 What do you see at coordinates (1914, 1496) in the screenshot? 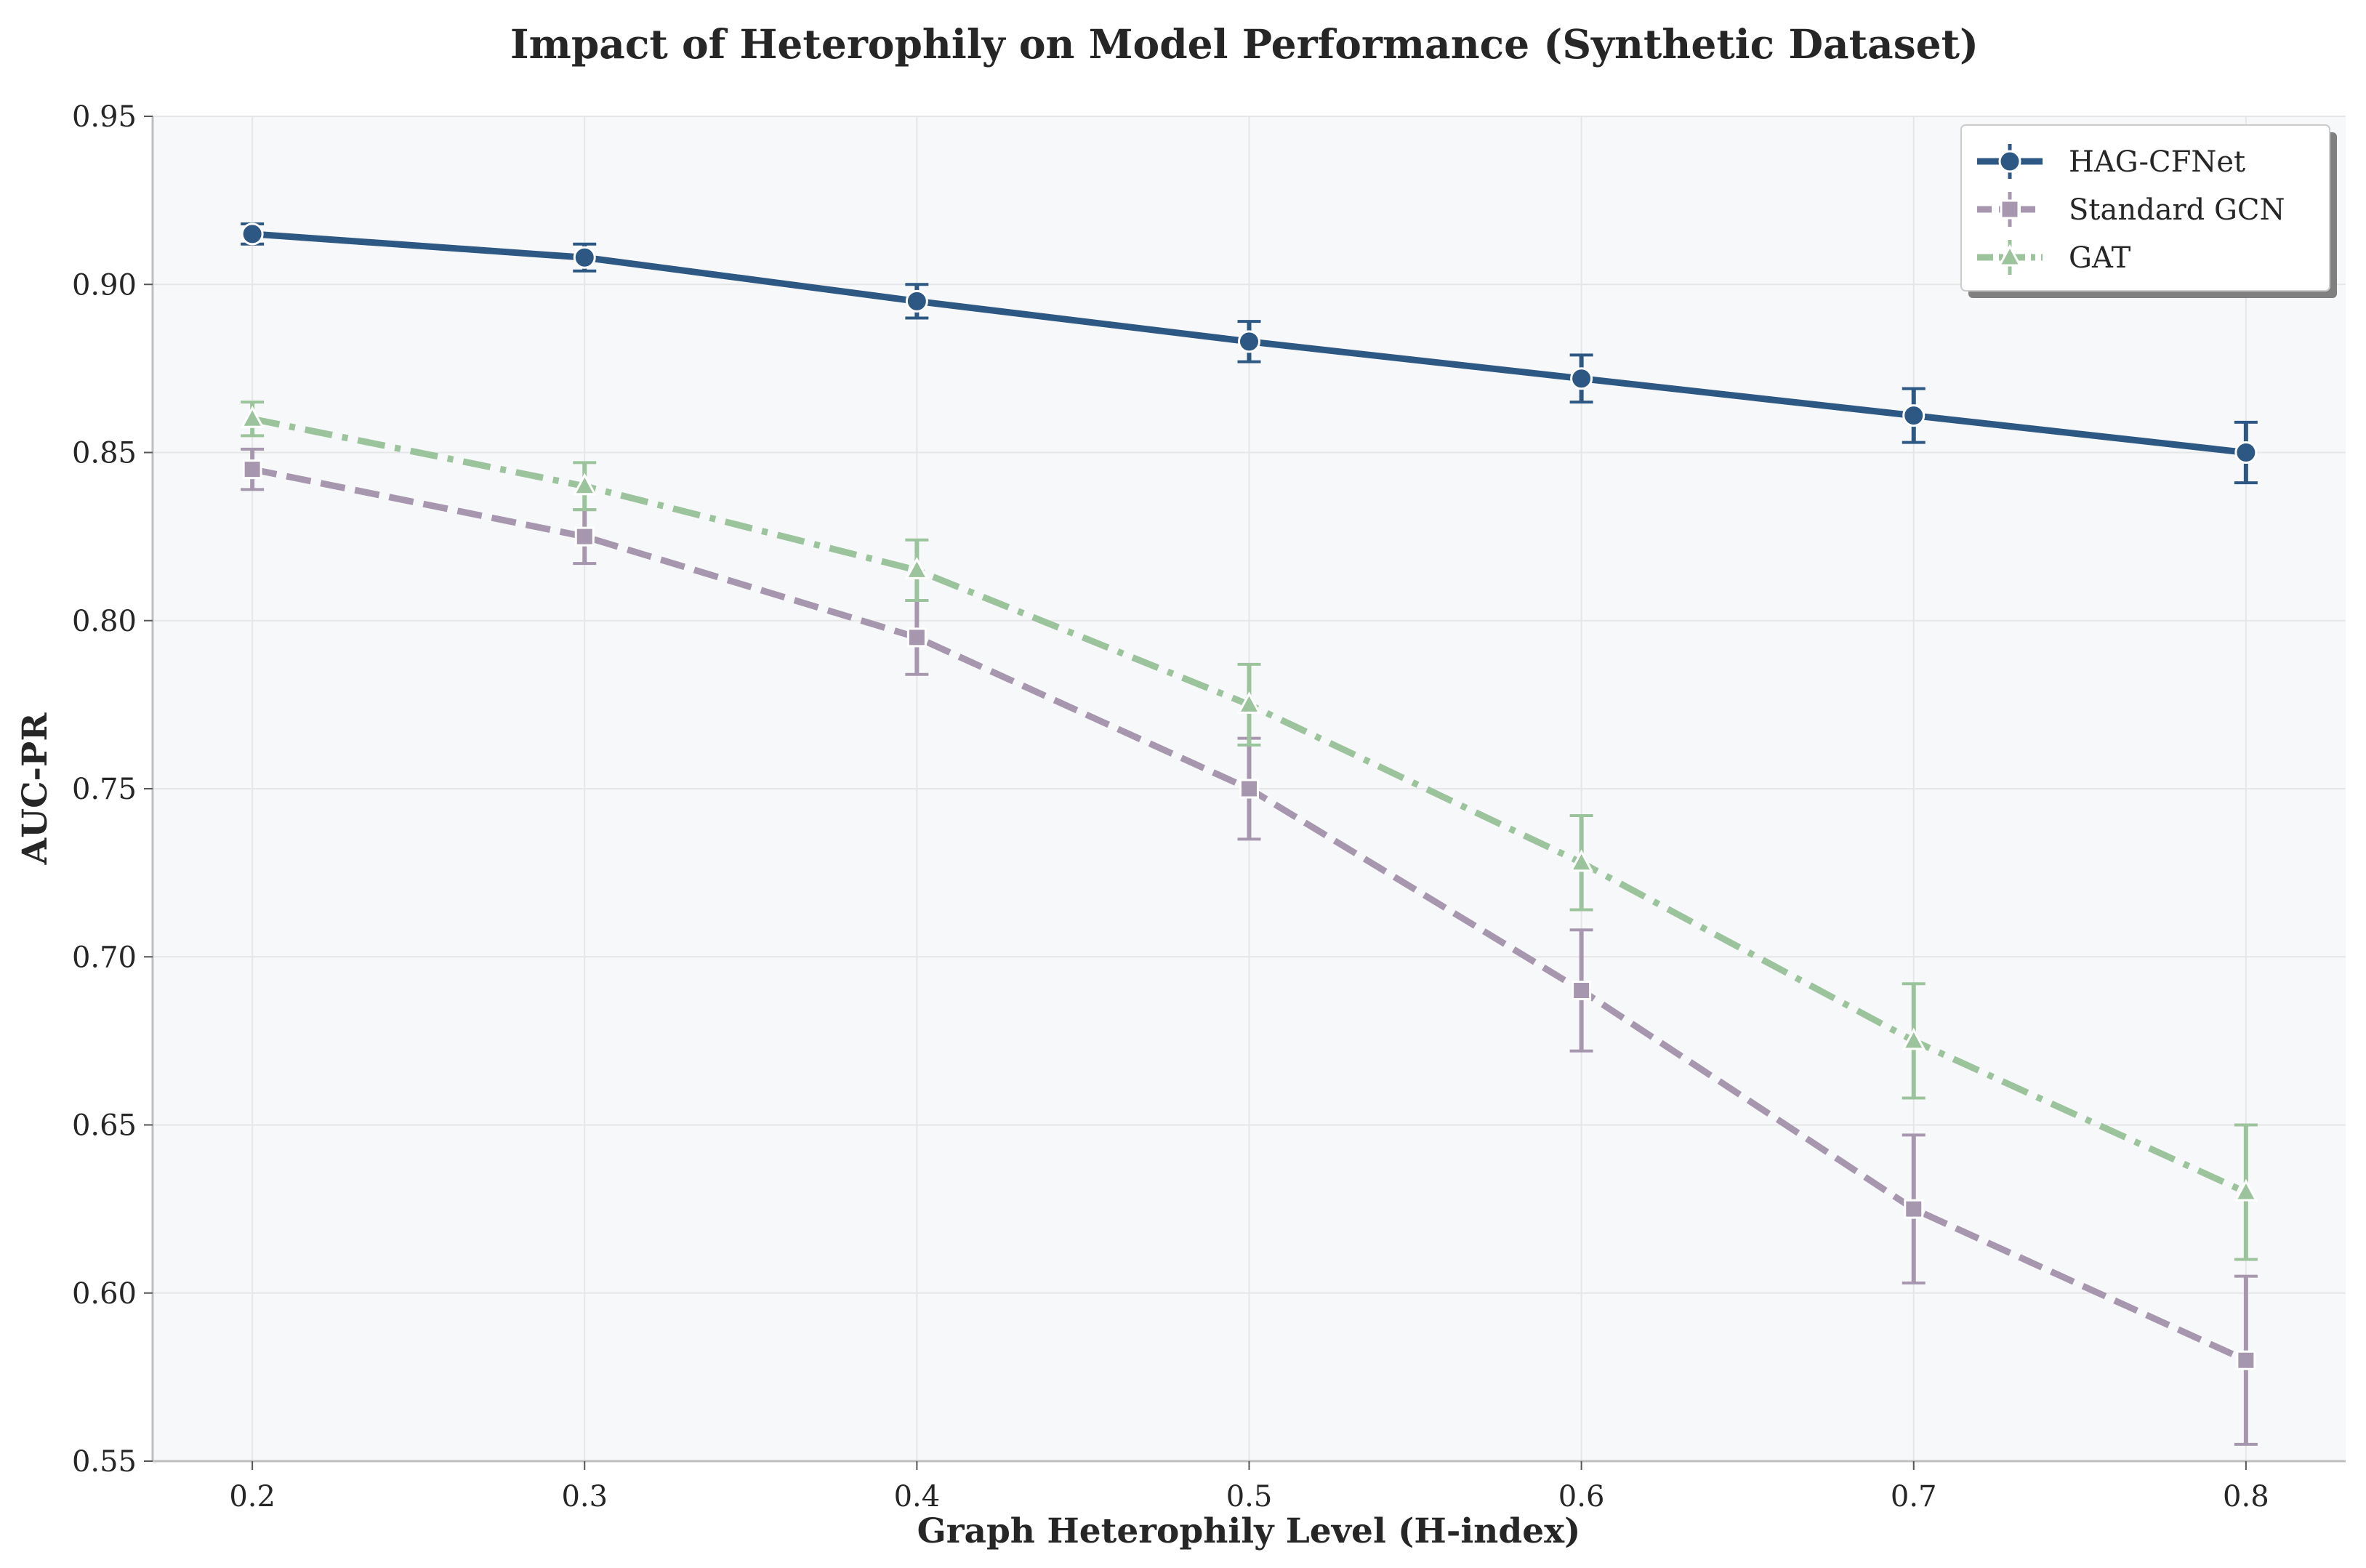
I see `x-tick-label: 0.7` at bounding box center [1914, 1496].